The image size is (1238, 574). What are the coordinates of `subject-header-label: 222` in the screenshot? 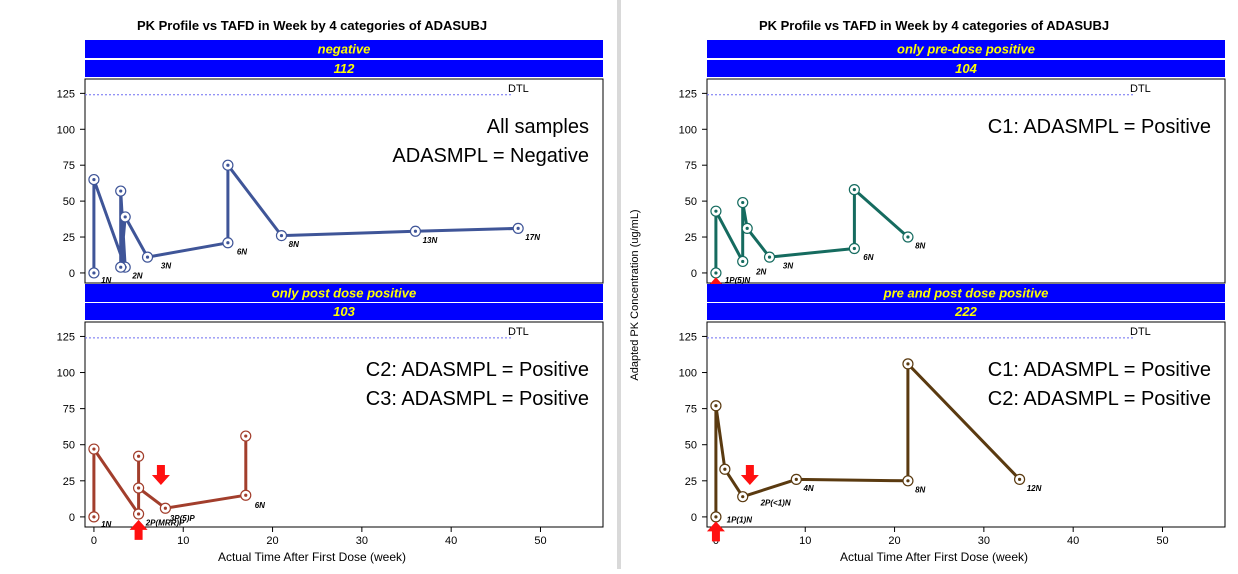 It's located at (965, 311).